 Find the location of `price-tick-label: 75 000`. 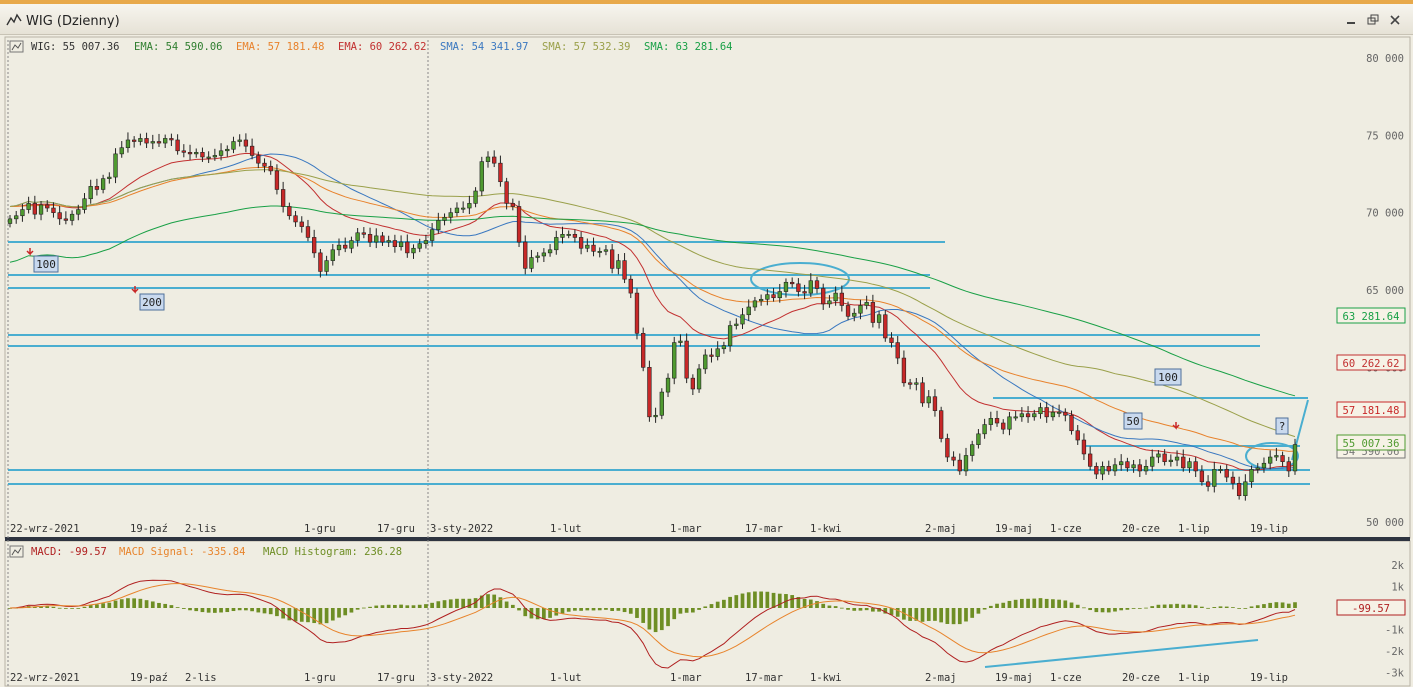

price-tick-label: 75 000 is located at coordinates (1385, 136).